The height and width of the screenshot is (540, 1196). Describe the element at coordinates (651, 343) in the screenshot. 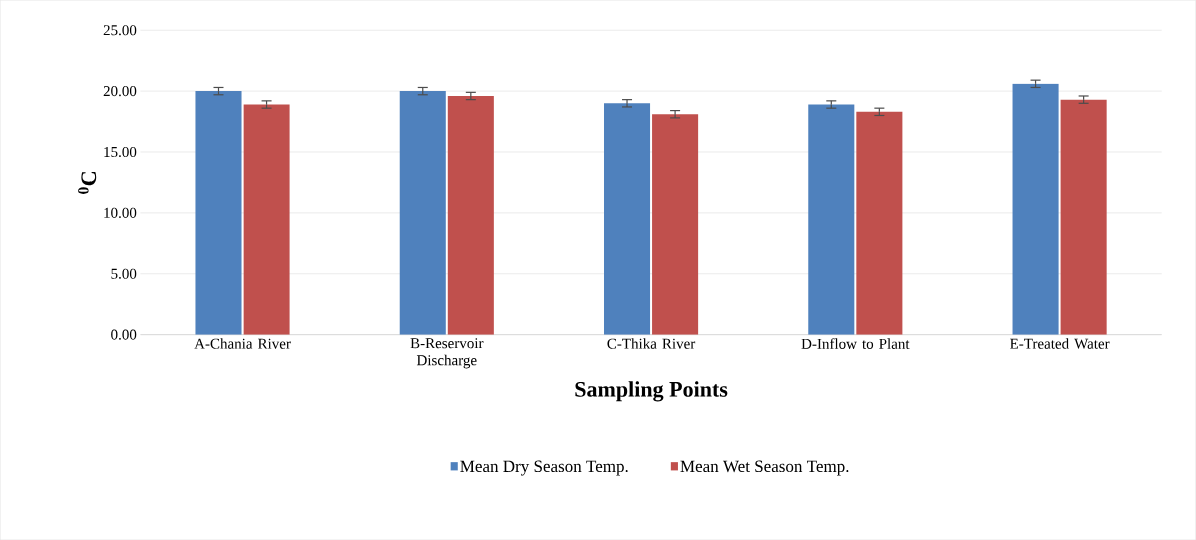

I see `x-tick-label: C-Thika River` at that location.